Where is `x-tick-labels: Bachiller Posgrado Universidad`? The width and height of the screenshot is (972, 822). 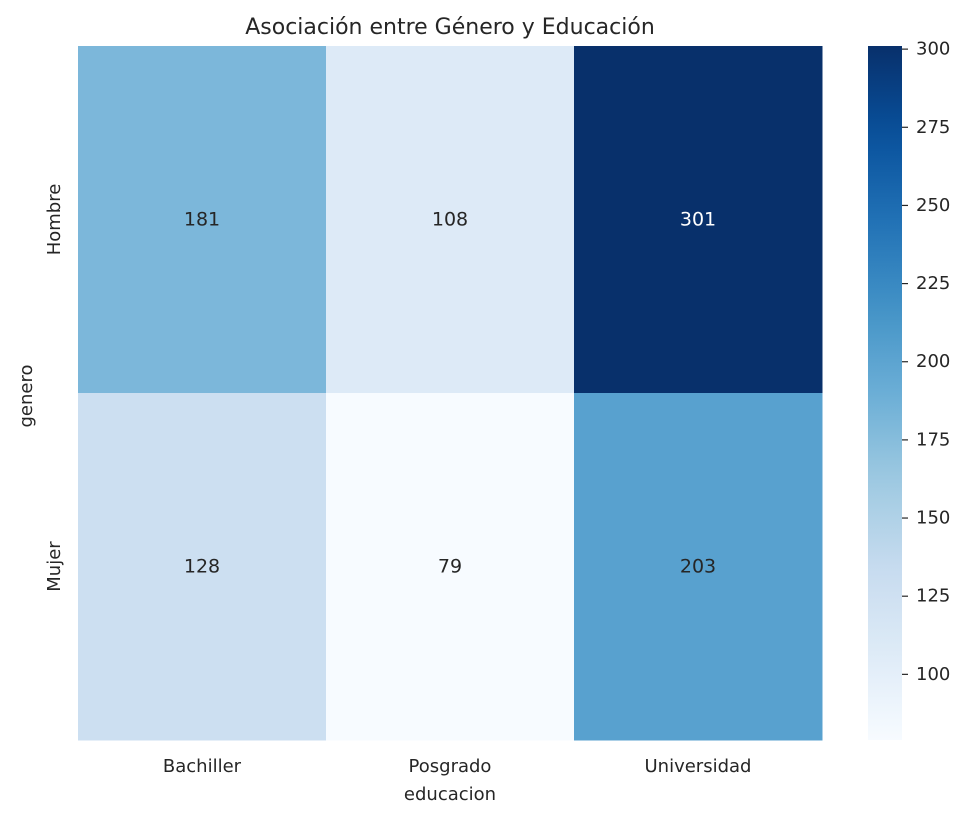 x-tick-labels: Bachiller Posgrado Universidad is located at coordinates (457, 766).